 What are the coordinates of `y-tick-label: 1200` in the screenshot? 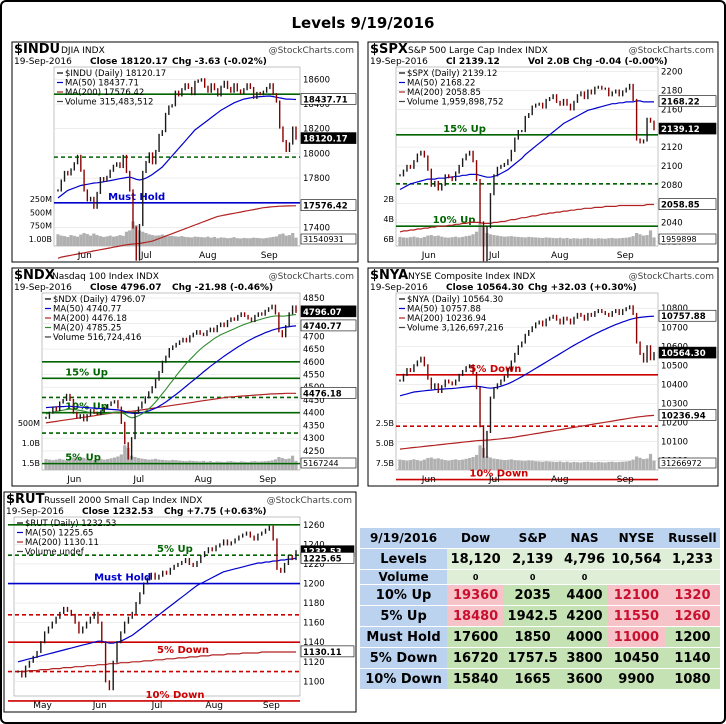 It's located at (314, 585).